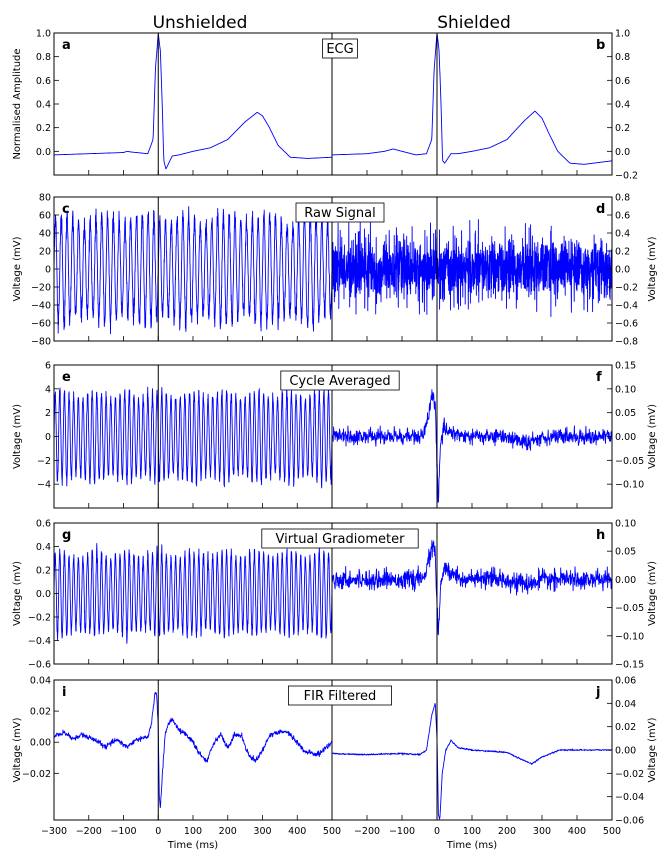 The height and width of the screenshot is (864, 664). I want to click on panel-letter-a: a, so click(66, 45).